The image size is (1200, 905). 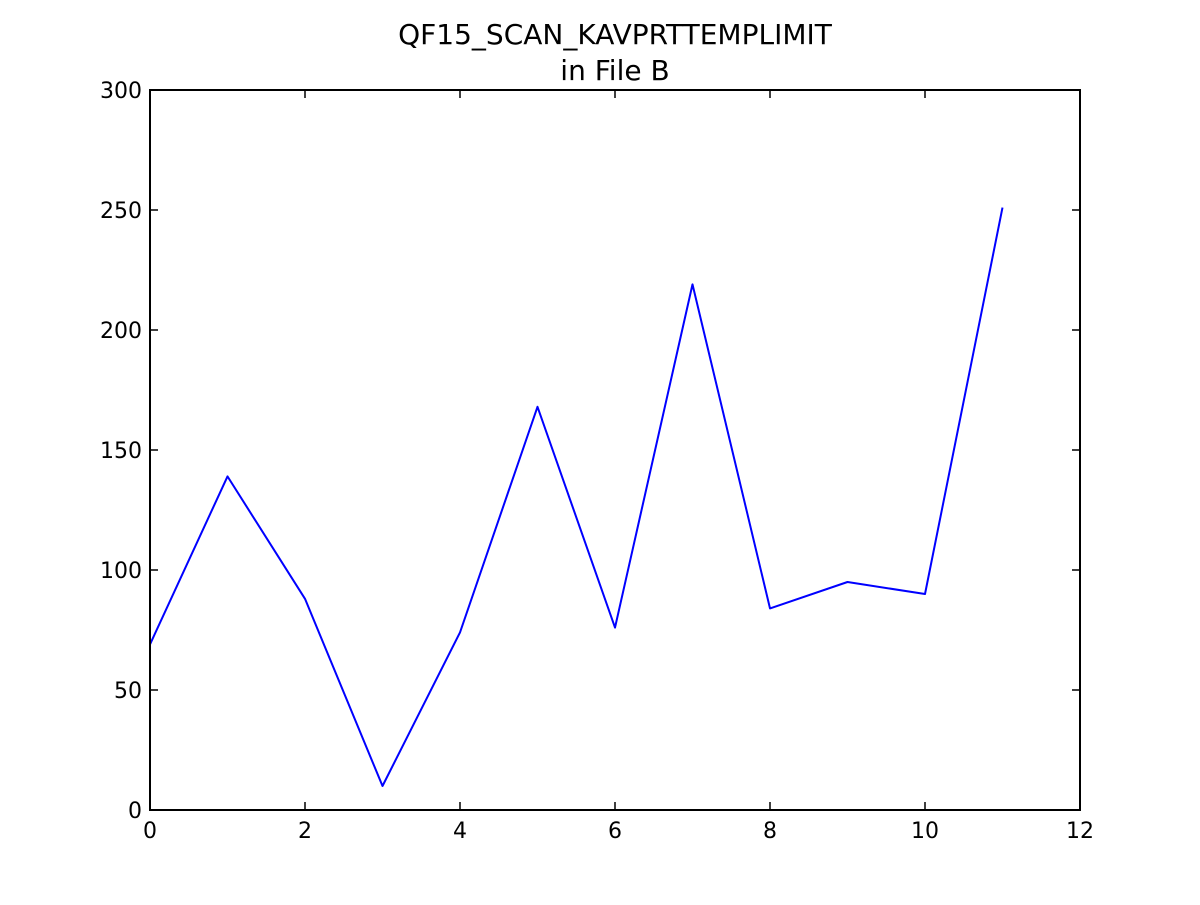 I want to click on y-tick-label: 250, so click(x=121, y=211).